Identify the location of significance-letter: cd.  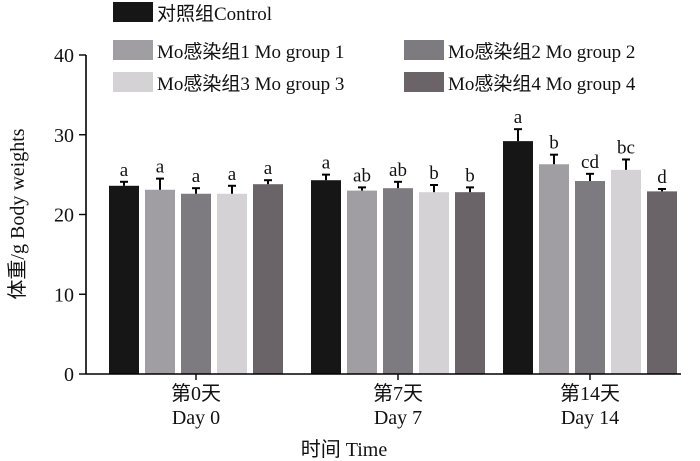
(590, 162).